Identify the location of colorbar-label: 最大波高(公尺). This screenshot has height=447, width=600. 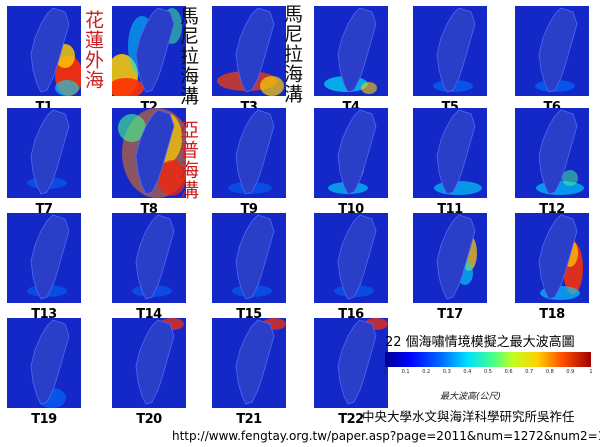
(471, 397).